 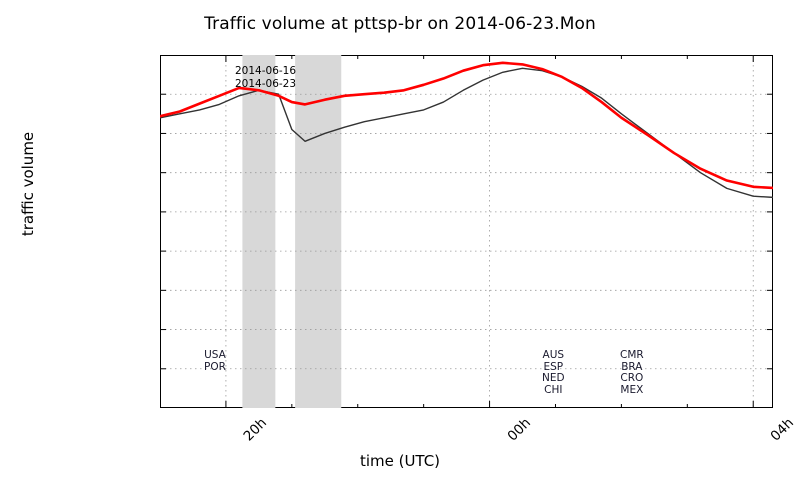 I want to click on legend-item: 2014-06-23, so click(x=335, y=84).